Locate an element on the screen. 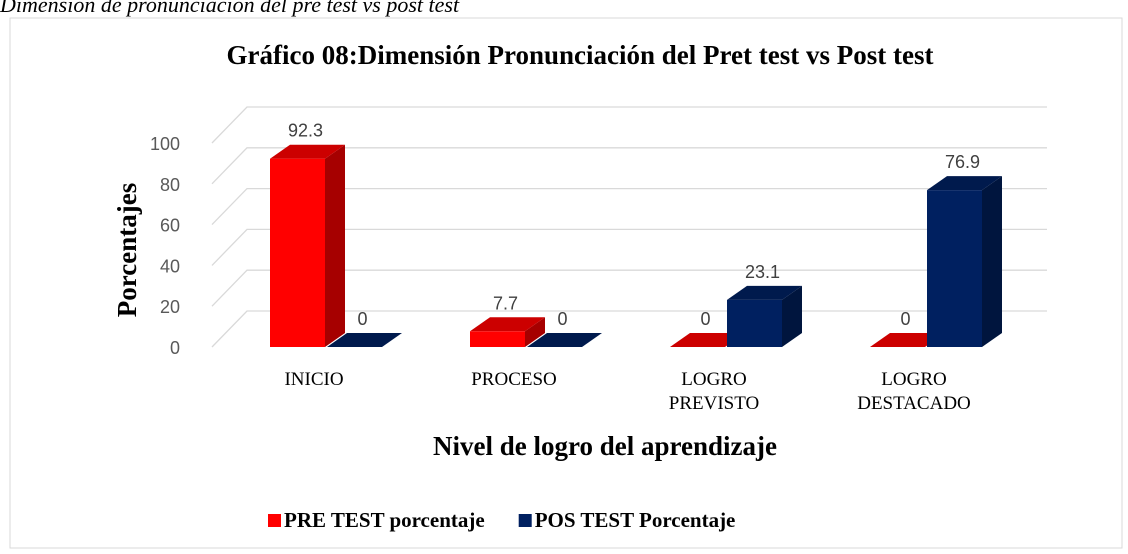 This screenshot has width=1128, height=554. x-tick-label: INICIO is located at coordinates (314, 379).